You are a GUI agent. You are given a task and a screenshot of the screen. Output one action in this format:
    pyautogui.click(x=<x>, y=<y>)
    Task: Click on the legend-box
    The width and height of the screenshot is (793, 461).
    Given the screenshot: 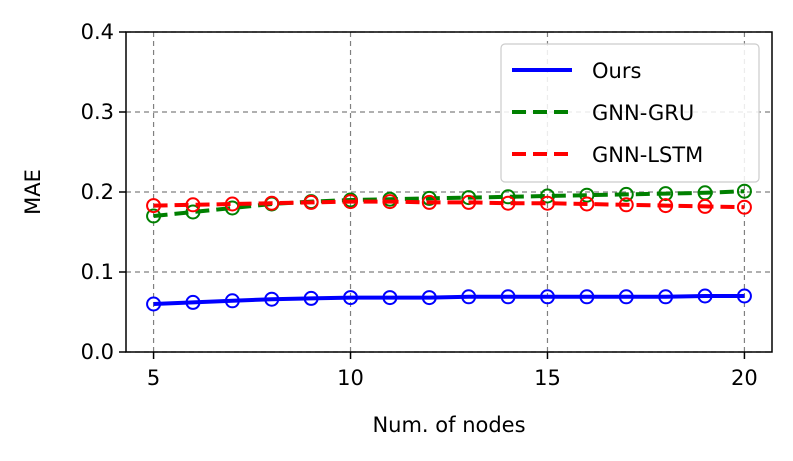 What is the action you would take?
    pyautogui.click(x=630, y=113)
    